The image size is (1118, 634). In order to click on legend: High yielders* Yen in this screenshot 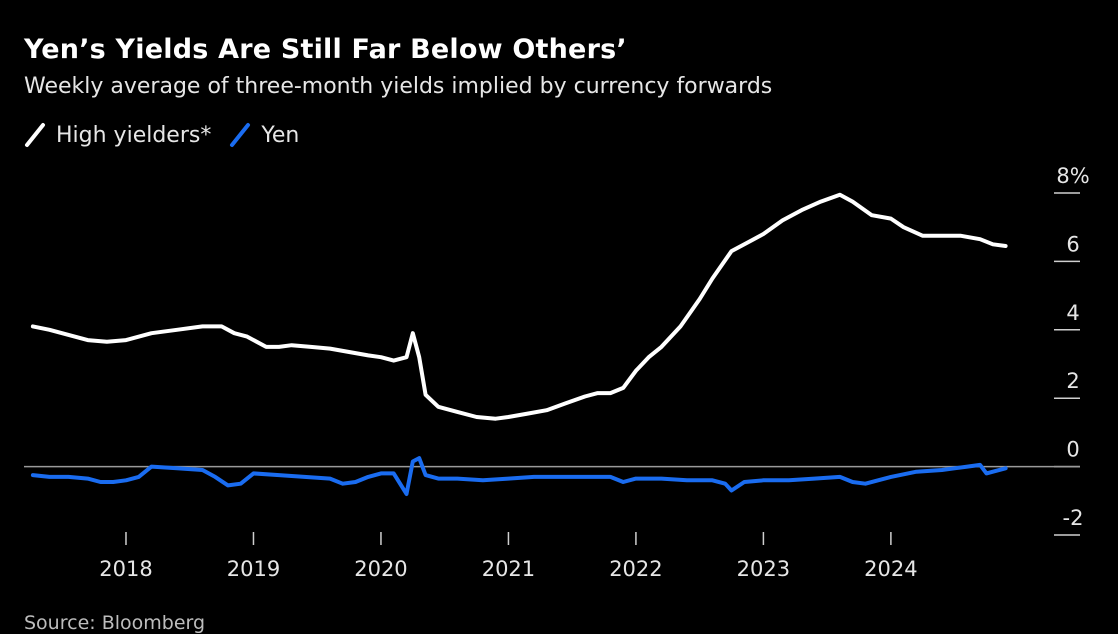, I will do `click(170, 135)`.